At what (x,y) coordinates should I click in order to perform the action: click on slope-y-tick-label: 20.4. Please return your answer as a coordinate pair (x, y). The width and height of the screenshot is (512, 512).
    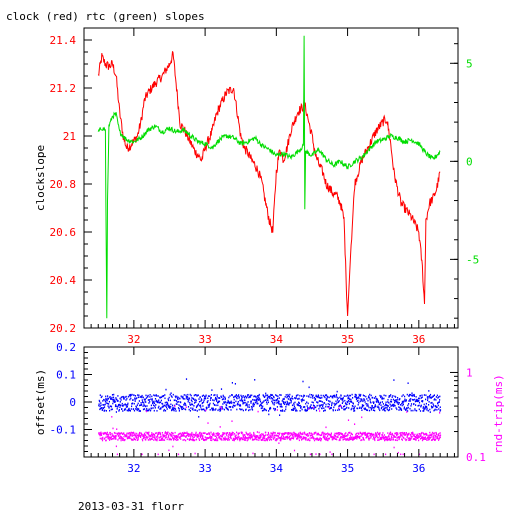
    Looking at the image, I should click on (63, 280).